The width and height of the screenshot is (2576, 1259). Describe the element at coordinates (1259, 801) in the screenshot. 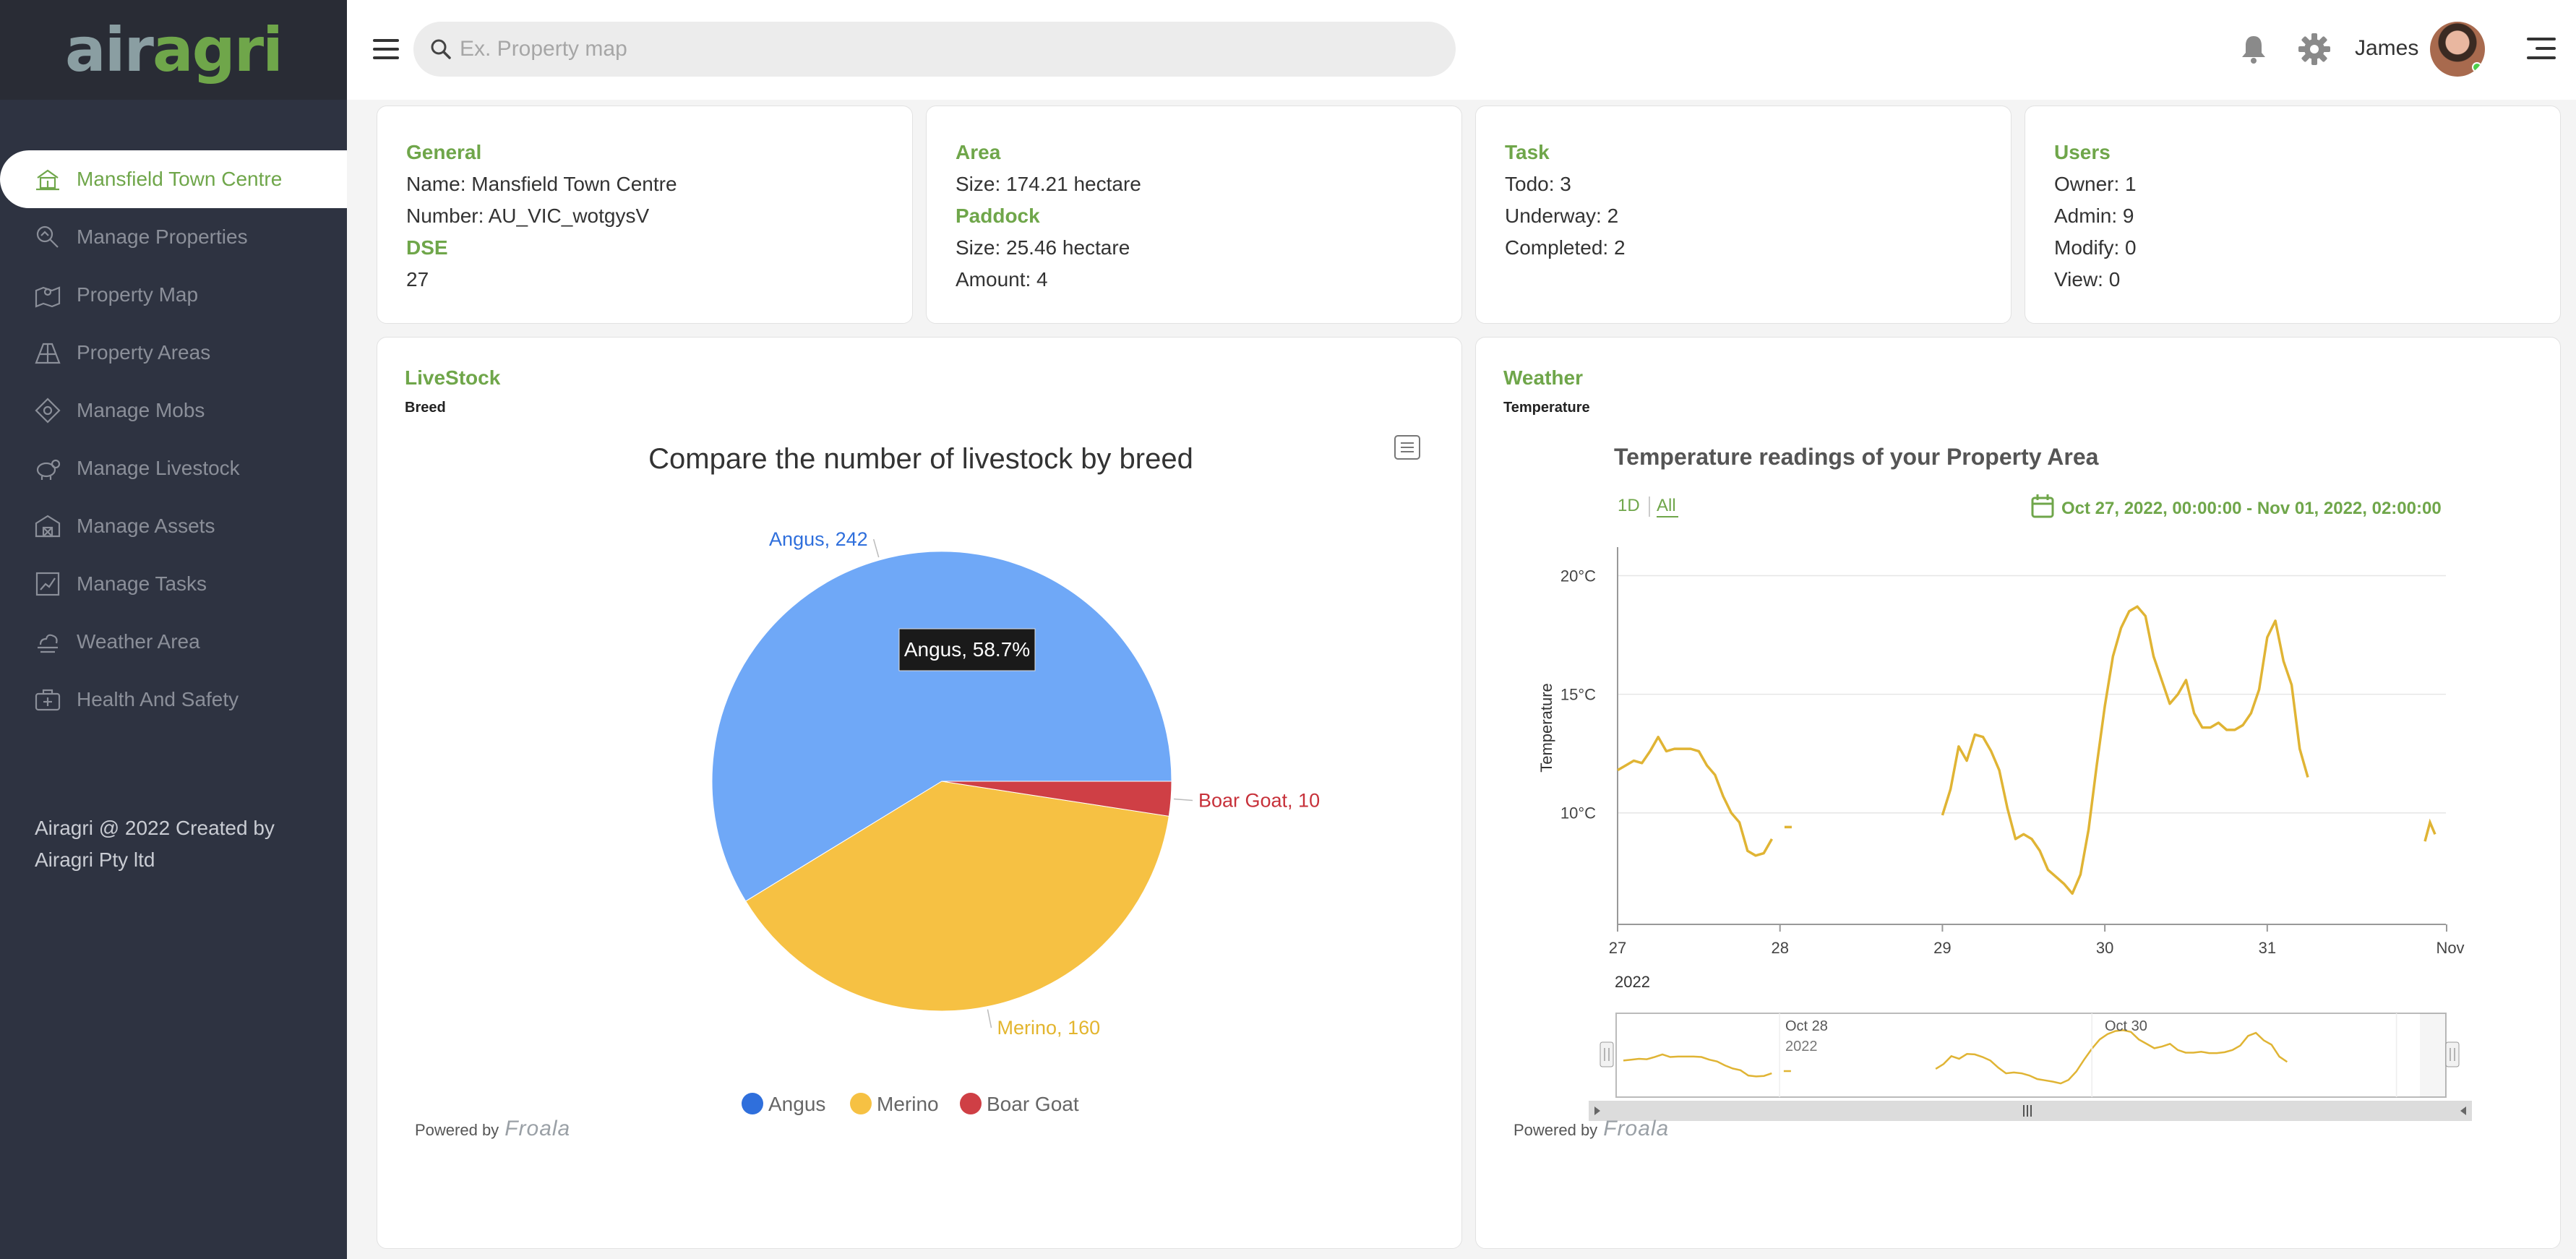

I see `pie-data-label: Boar Goat, 10` at that location.